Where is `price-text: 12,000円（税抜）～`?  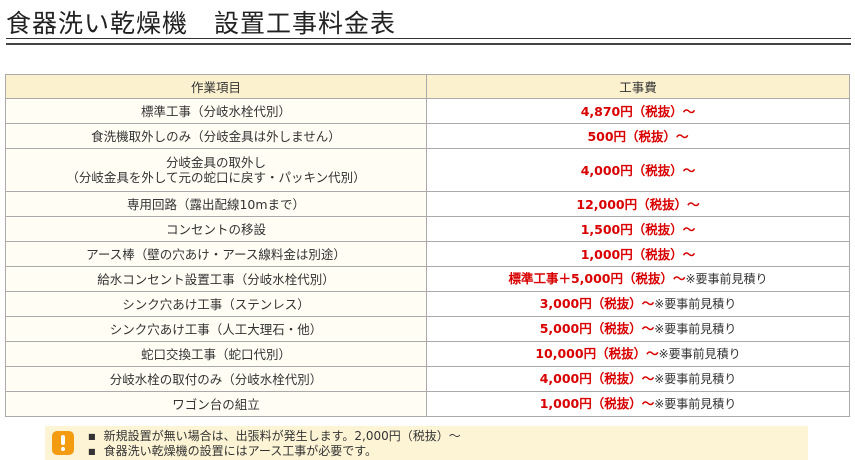 price-text: 12,000円（税抜）～ is located at coordinates (638, 204).